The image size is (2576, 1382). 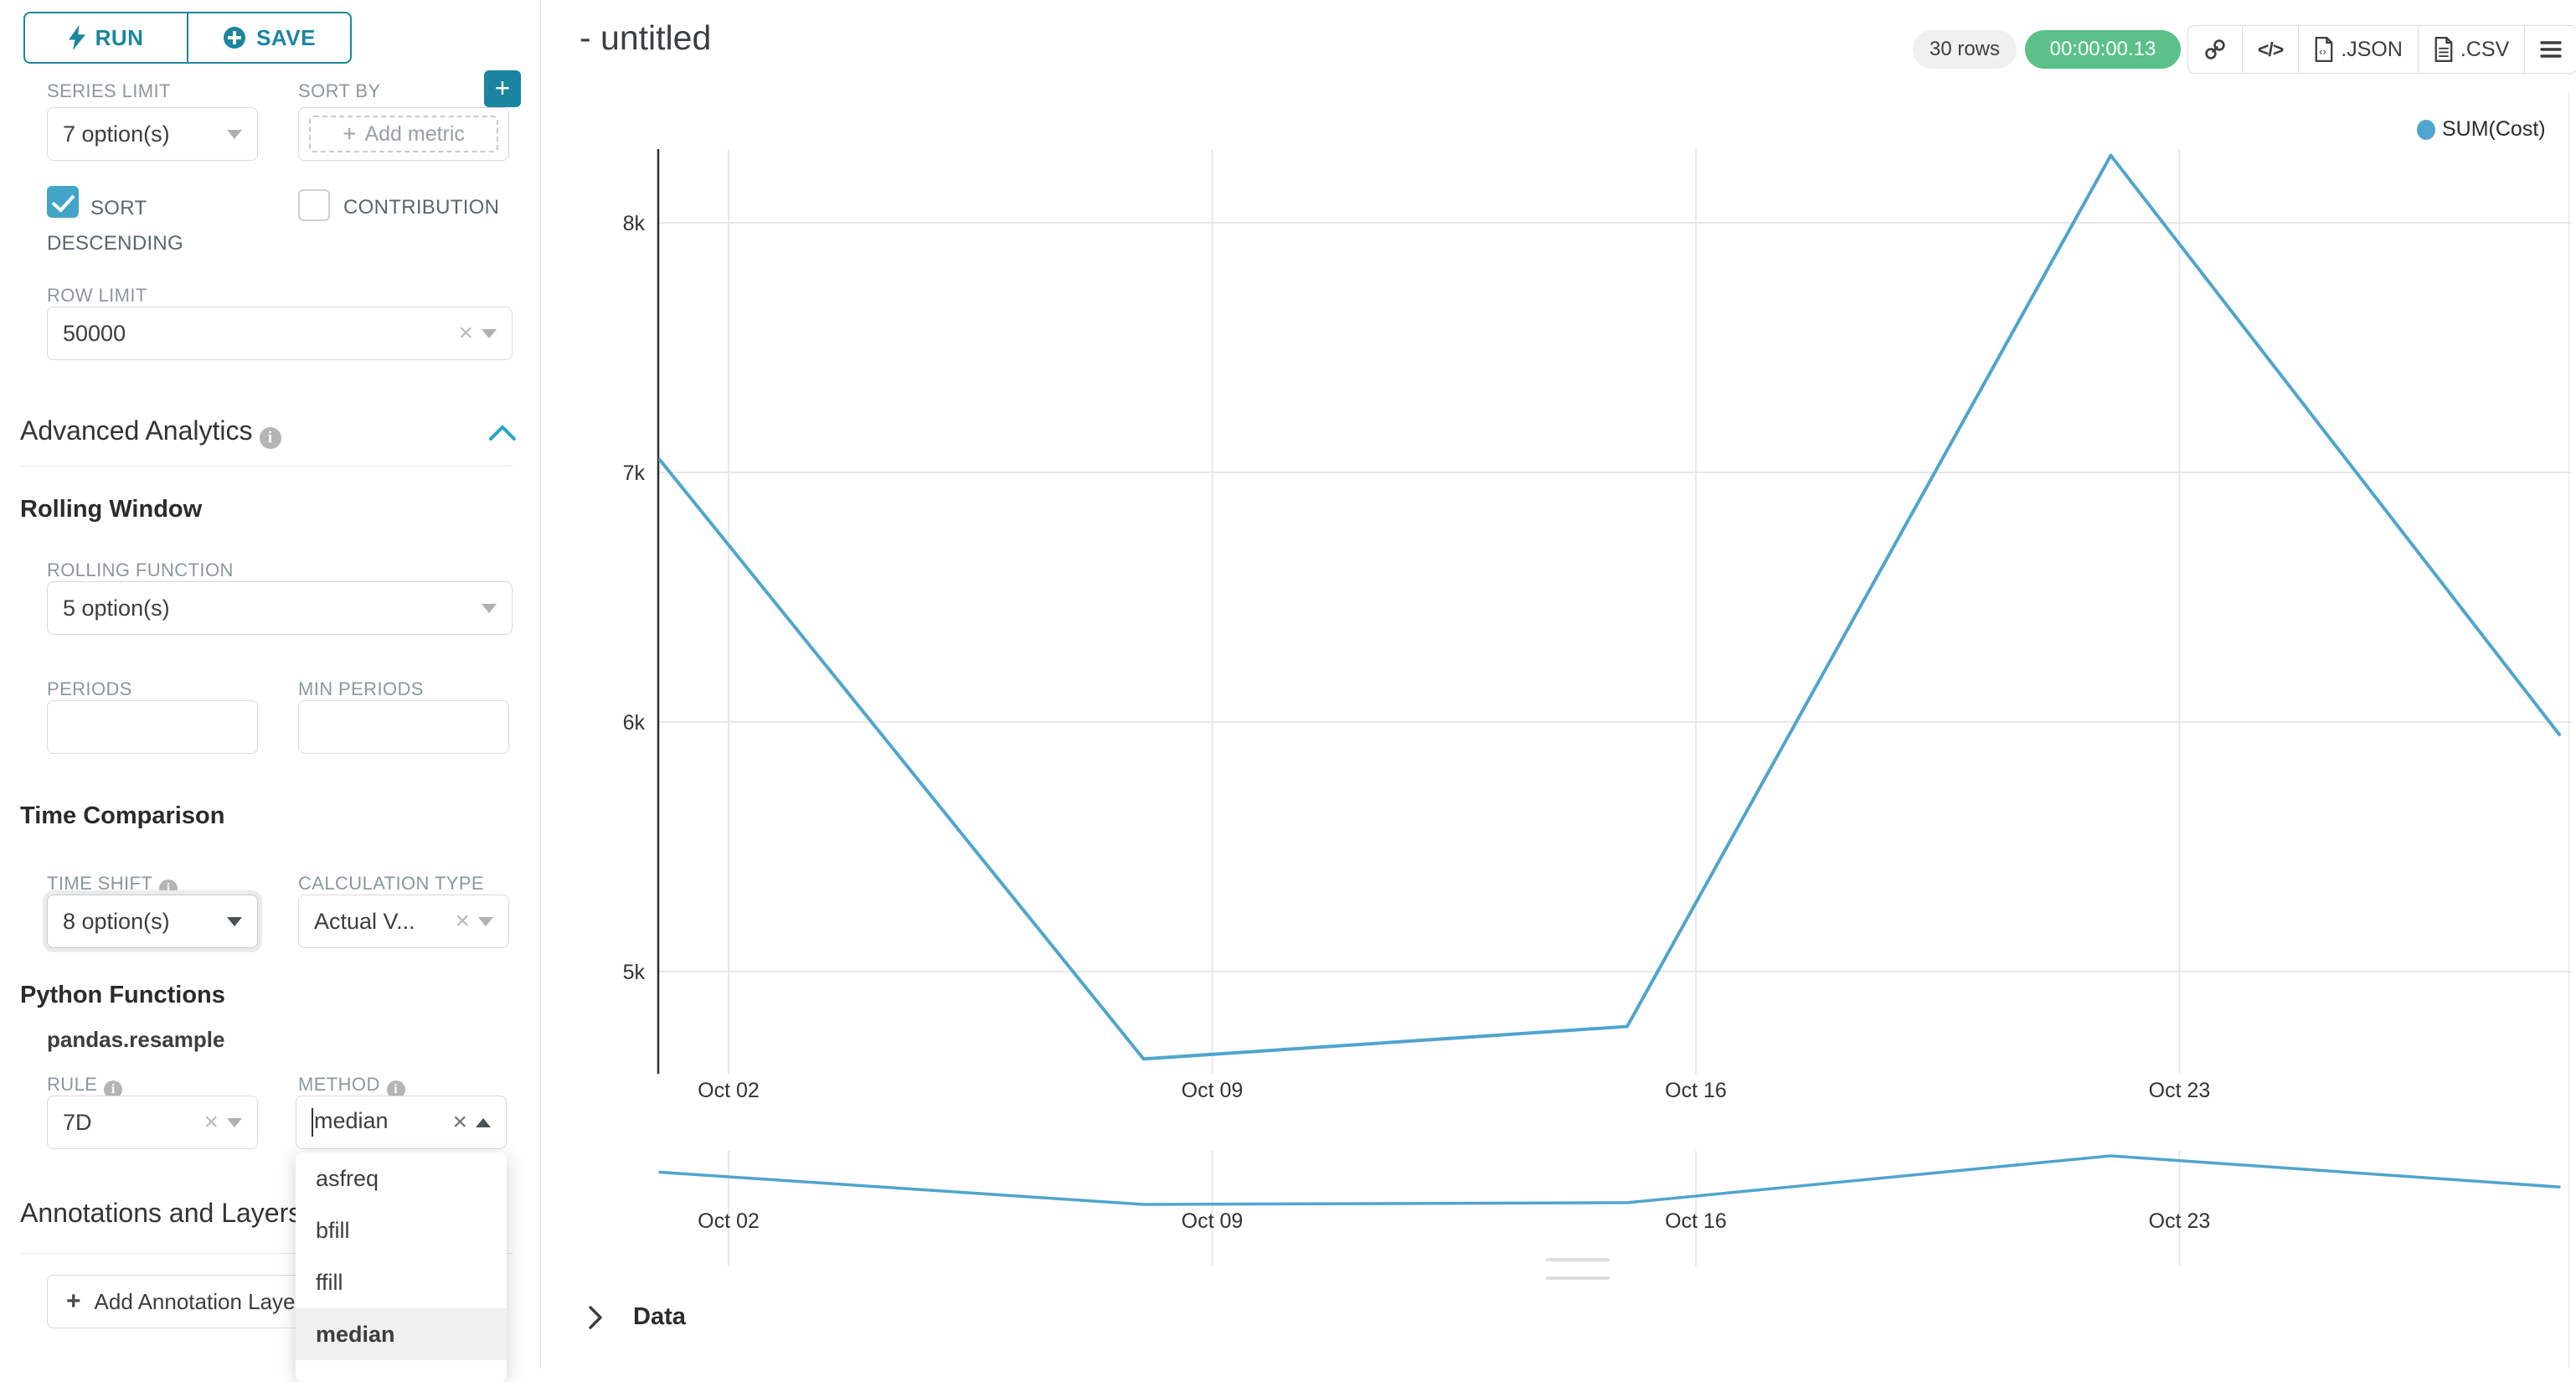 What do you see at coordinates (136, 430) in the screenshot?
I see `advanced-analytics-title: Advanced Analytics` at bounding box center [136, 430].